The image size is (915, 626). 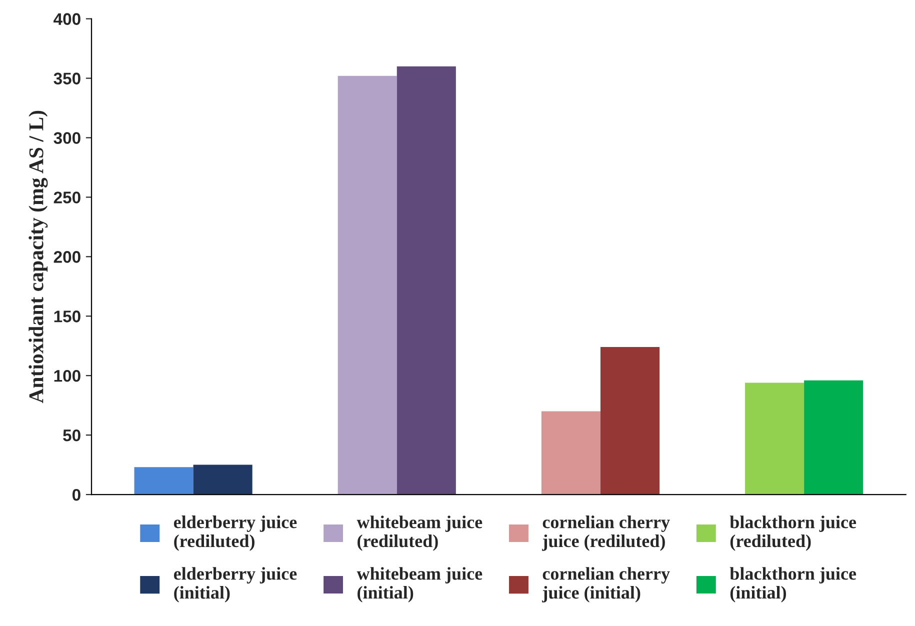 I want to click on legend-label: elderberry juice (initial), so click(x=235, y=584).